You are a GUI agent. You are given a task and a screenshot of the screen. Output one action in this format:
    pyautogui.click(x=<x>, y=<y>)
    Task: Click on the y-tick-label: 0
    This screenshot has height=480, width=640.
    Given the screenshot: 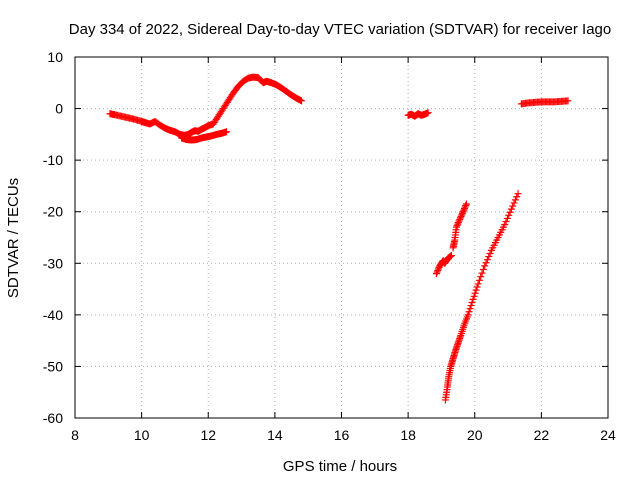 What is the action you would take?
    pyautogui.click(x=59, y=109)
    